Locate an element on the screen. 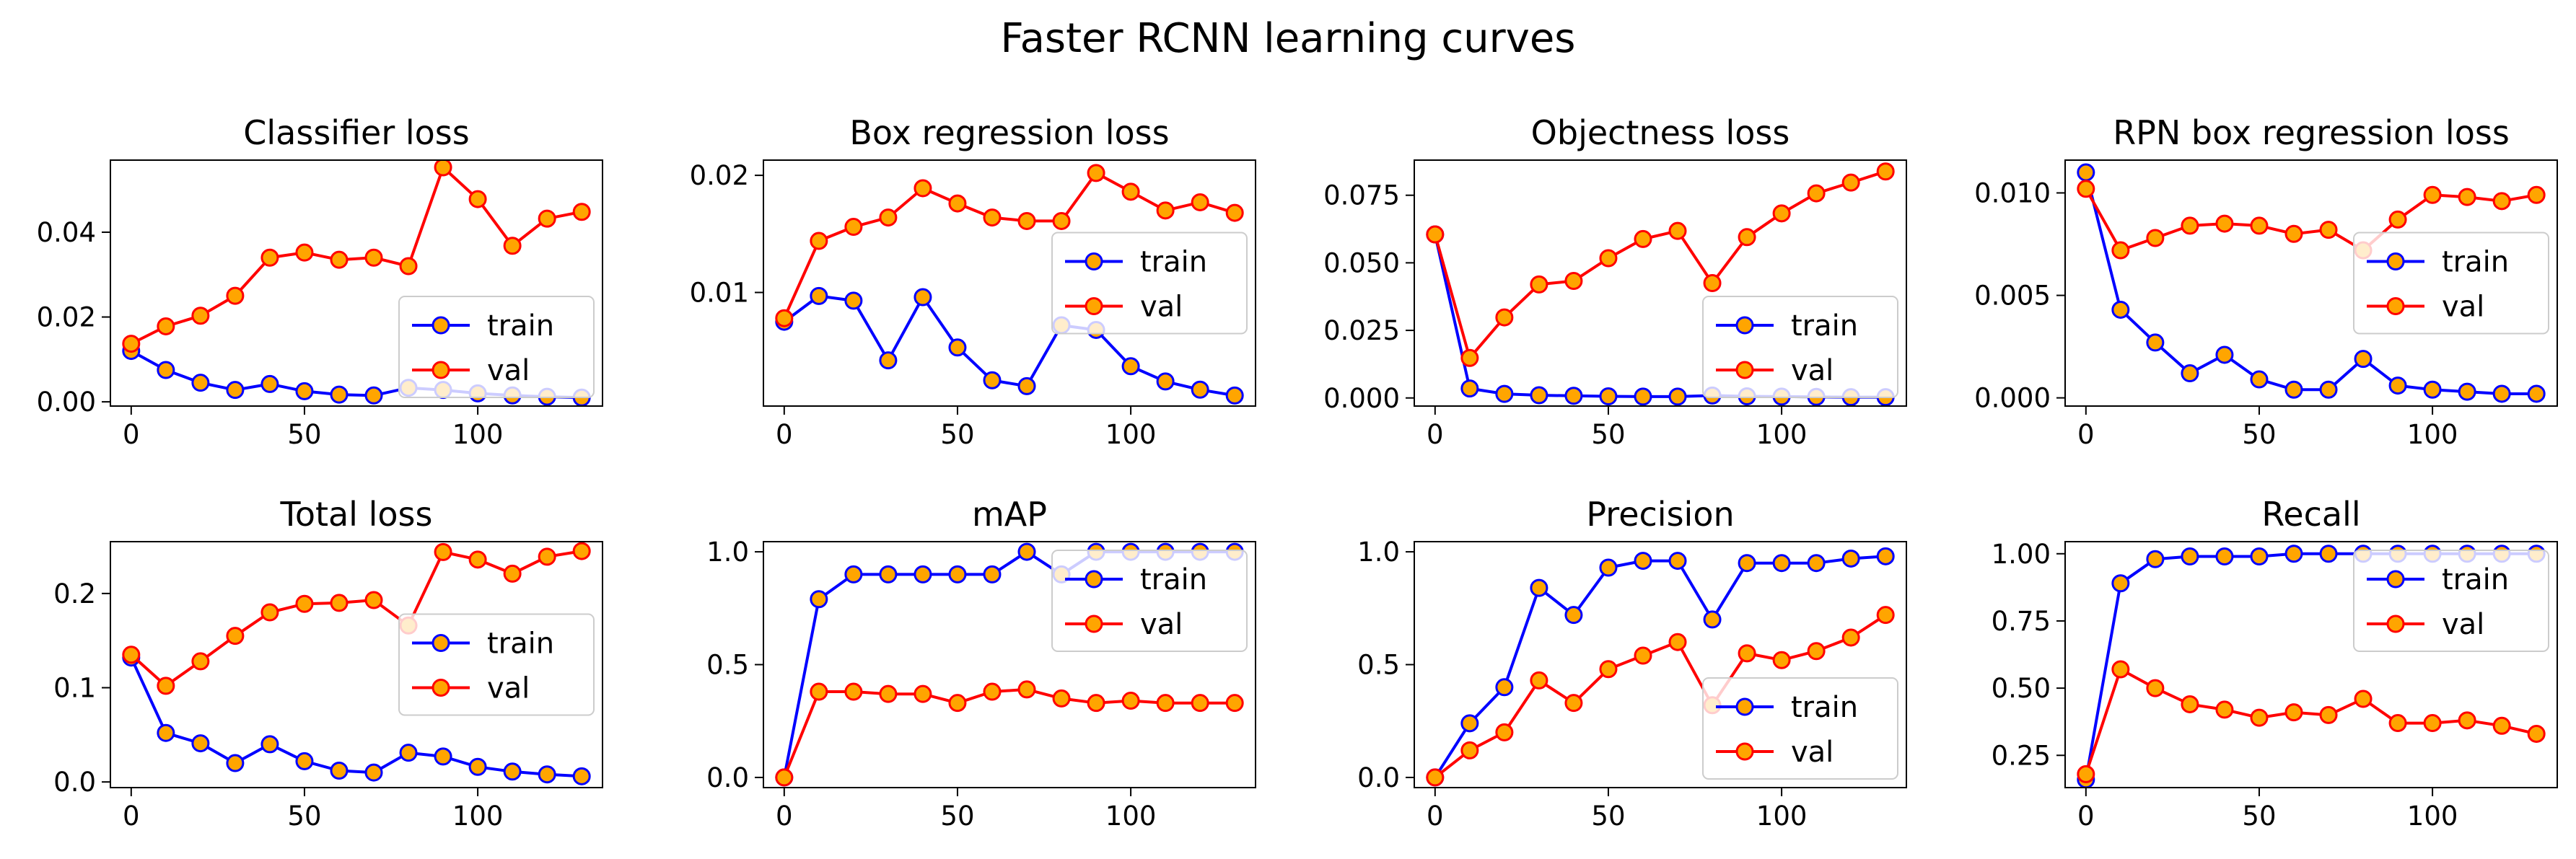 The image size is (2576, 859). objectness-loss-legend-train-marker is located at coordinates (1744, 325).